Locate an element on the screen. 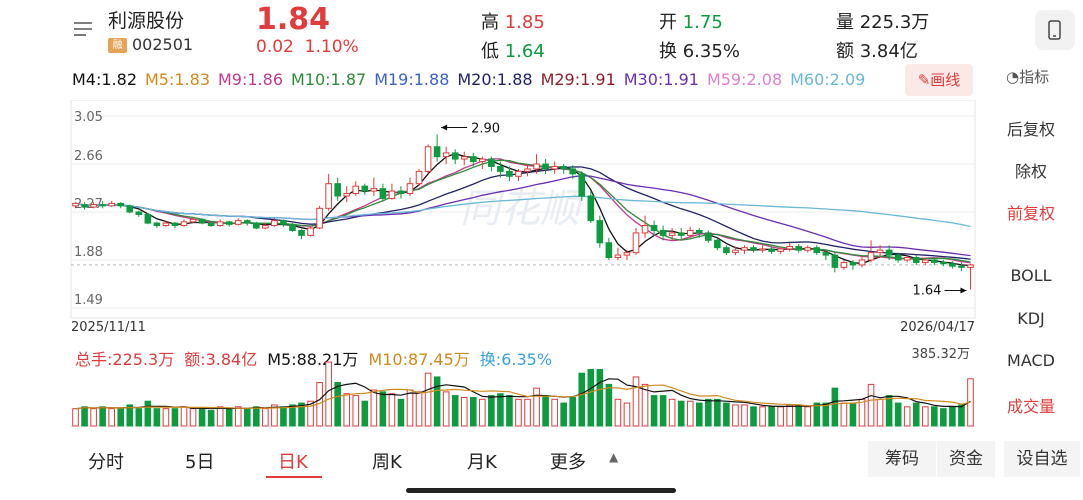 This screenshot has width=1083, height=500. side-menu-item: 除权 is located at coordinates (1030, 171).